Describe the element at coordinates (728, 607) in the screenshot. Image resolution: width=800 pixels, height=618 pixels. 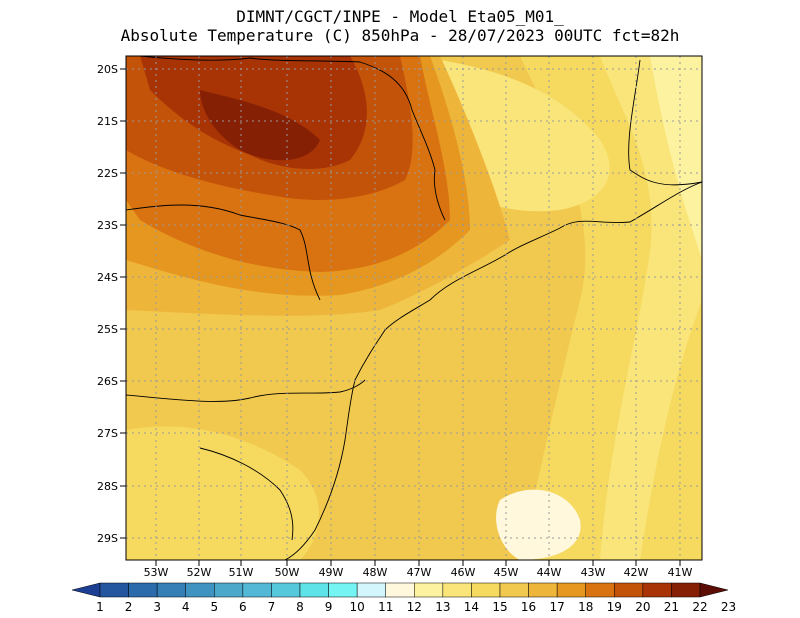
I see `colorbar-label: 23` at that location.